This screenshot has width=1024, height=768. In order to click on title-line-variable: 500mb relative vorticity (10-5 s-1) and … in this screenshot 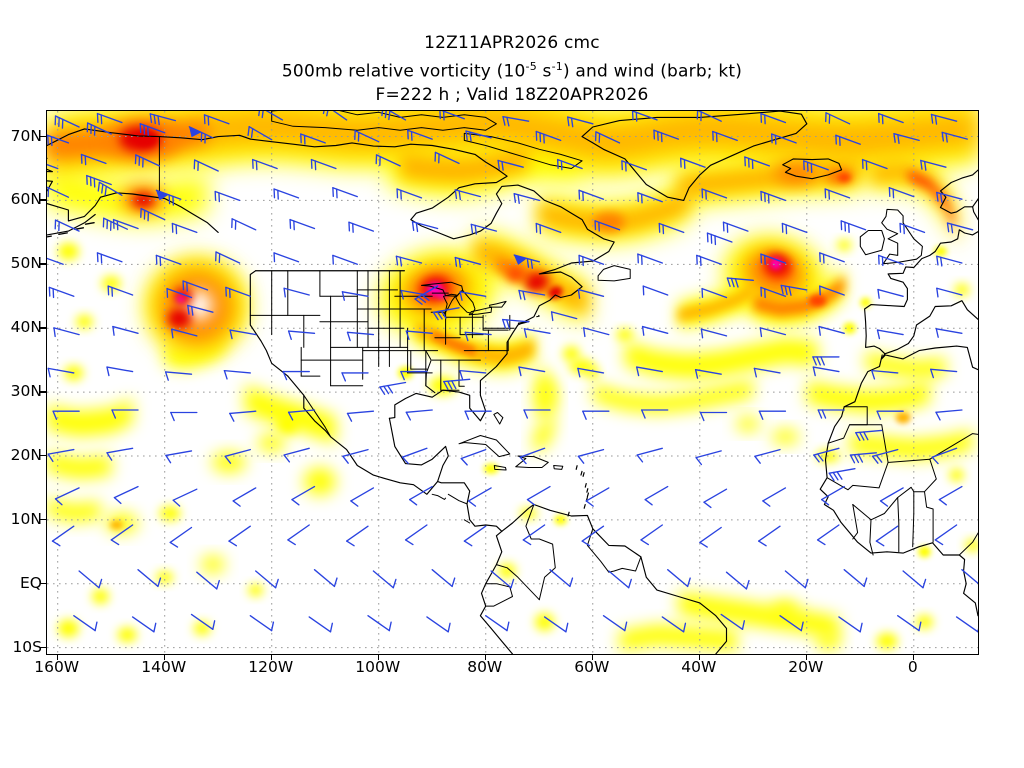, I will do `click(512, 69)`.